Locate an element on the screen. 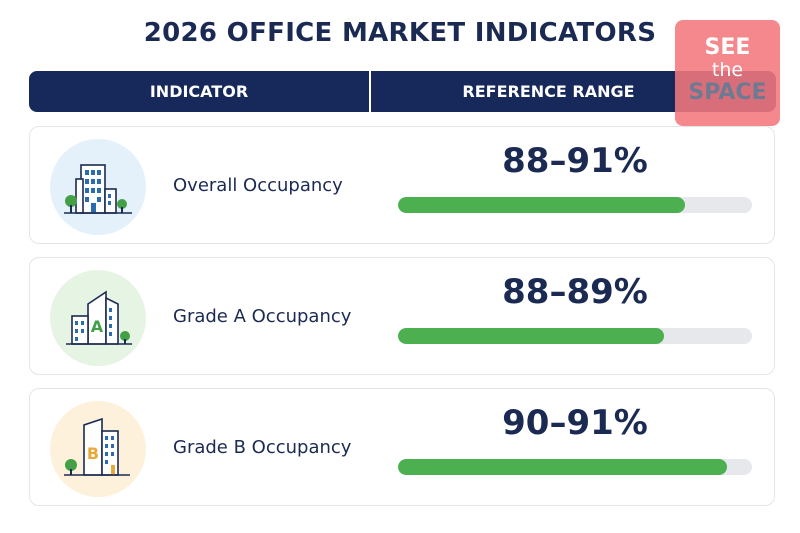  grade-b-building-icon: B is located at coordinates (98, 449).